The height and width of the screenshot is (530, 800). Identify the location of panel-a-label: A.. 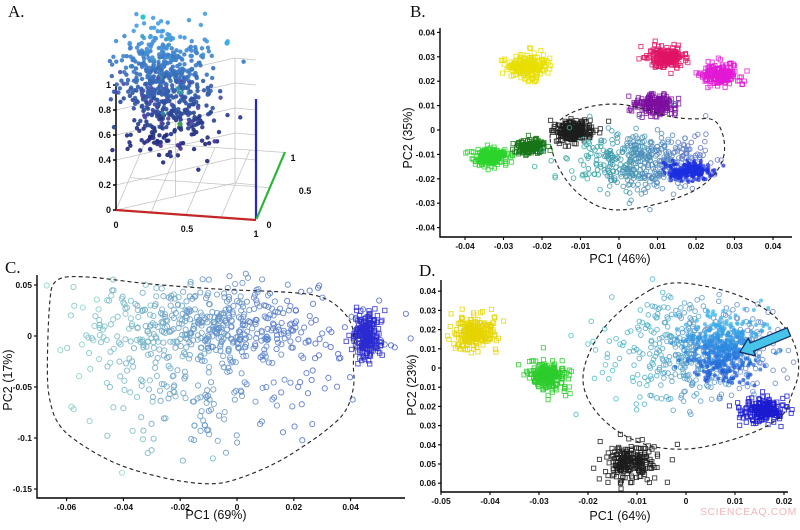
(16, 11).